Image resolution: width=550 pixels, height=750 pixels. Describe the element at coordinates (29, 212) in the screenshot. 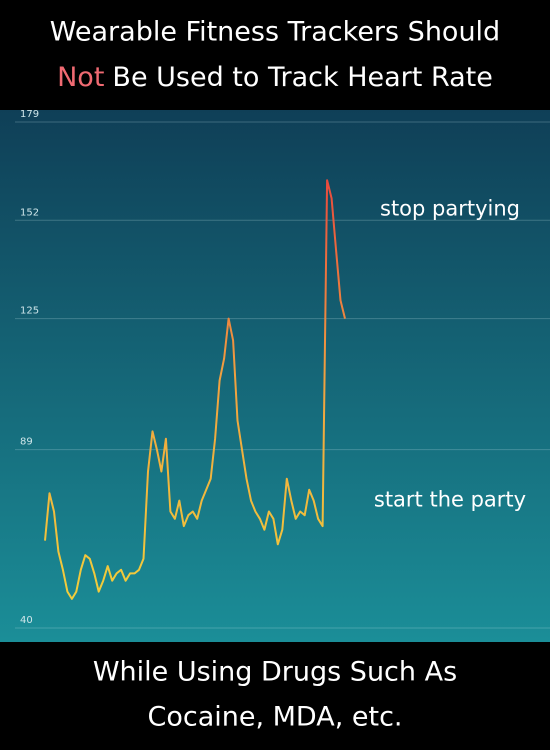

I see `y-tick-label: 152` at that location.